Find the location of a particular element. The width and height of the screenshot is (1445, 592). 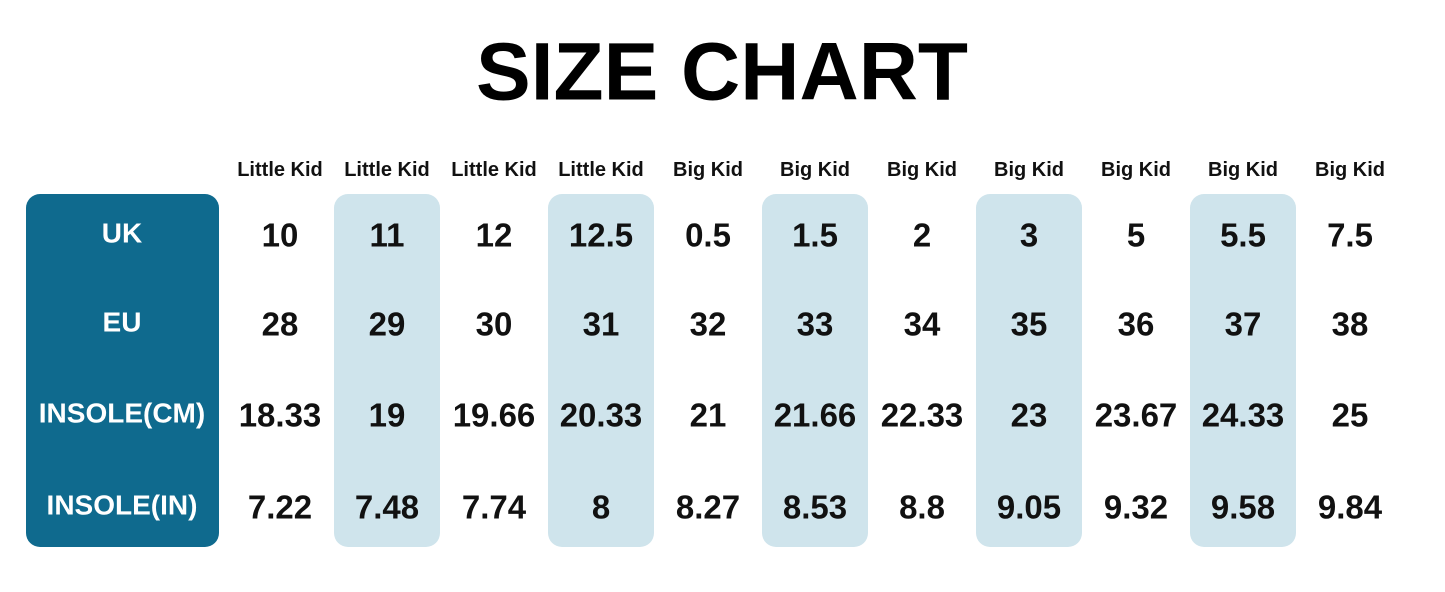

cell: 1.5 is located at coordinates (815, 235).